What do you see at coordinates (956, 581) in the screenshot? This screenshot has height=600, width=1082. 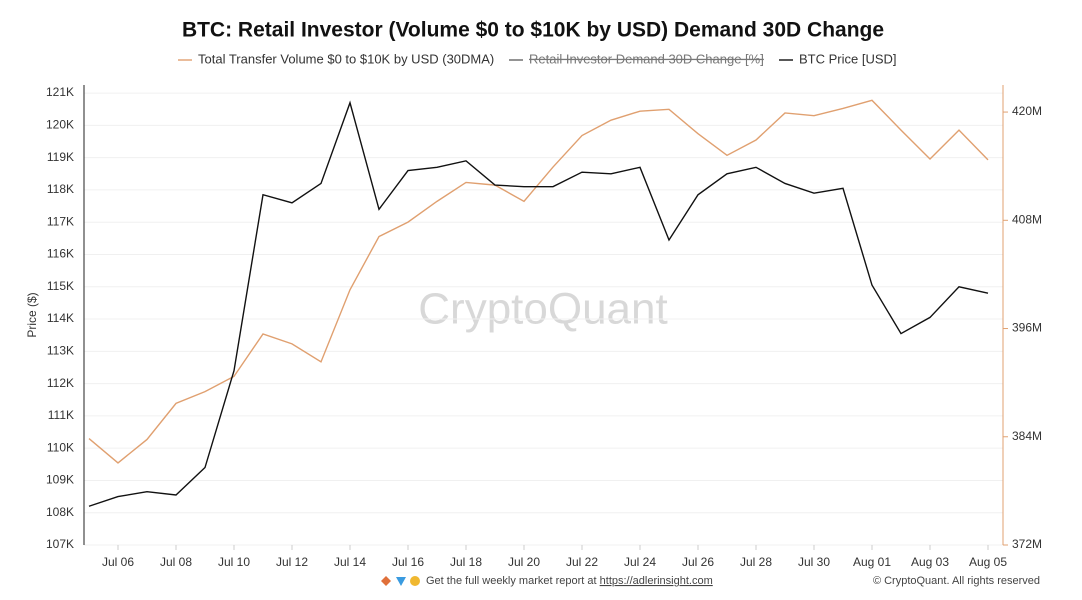 I see `copyright: © CryptoQuant. All rights reserved` at bounding box center [956, 581].